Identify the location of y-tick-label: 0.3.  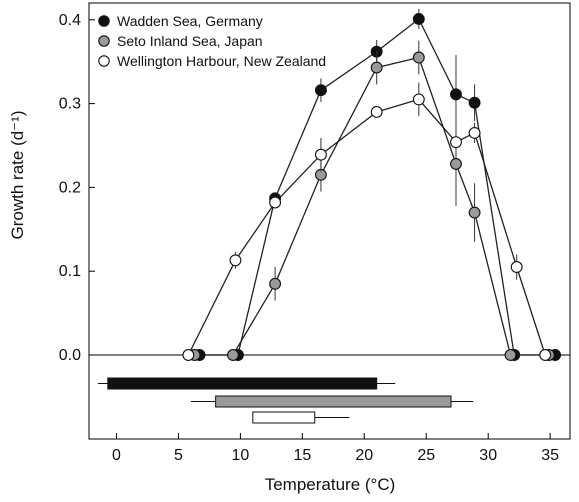
(70, 104).